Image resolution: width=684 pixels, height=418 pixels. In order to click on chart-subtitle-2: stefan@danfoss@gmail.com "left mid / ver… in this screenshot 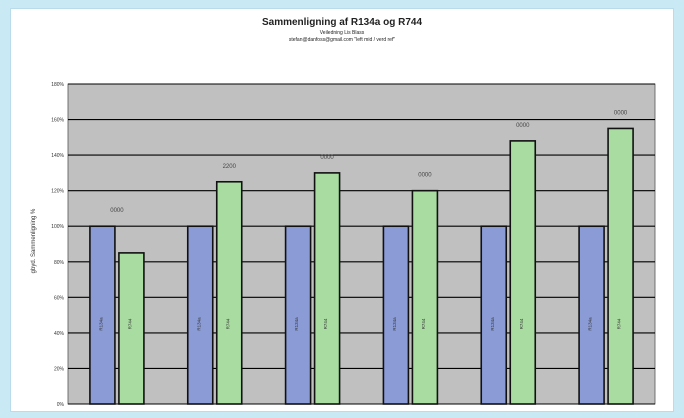, I will do `click(342, 40)`.